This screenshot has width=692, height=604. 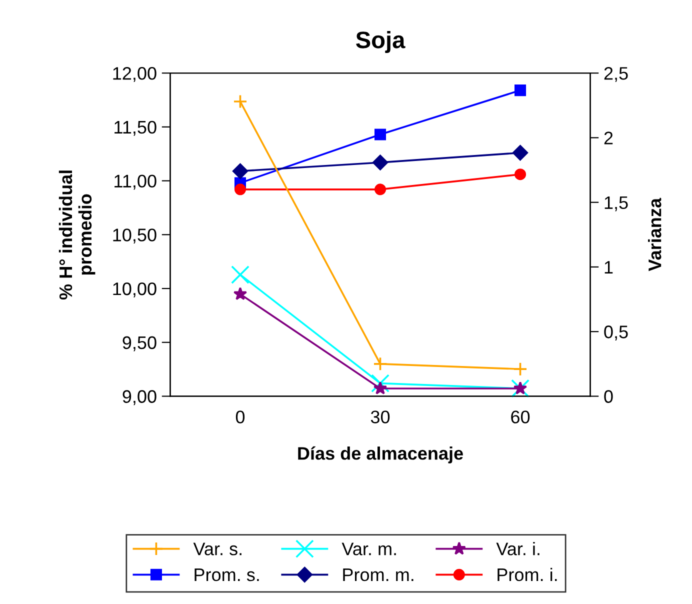 What do you see at coordinates (139, 344) in the screenshot?
I see `y-tick-label: 9,50` at bounding box center [139, 344].